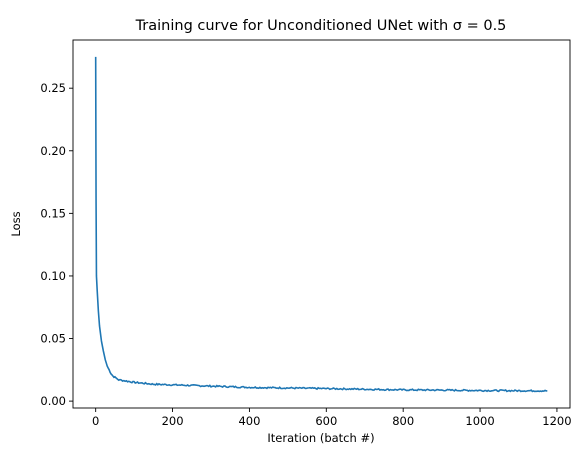  Describe the element at coordinates (16, 223) in the screenshot. I see `y-axis-label: Loss` at that location.